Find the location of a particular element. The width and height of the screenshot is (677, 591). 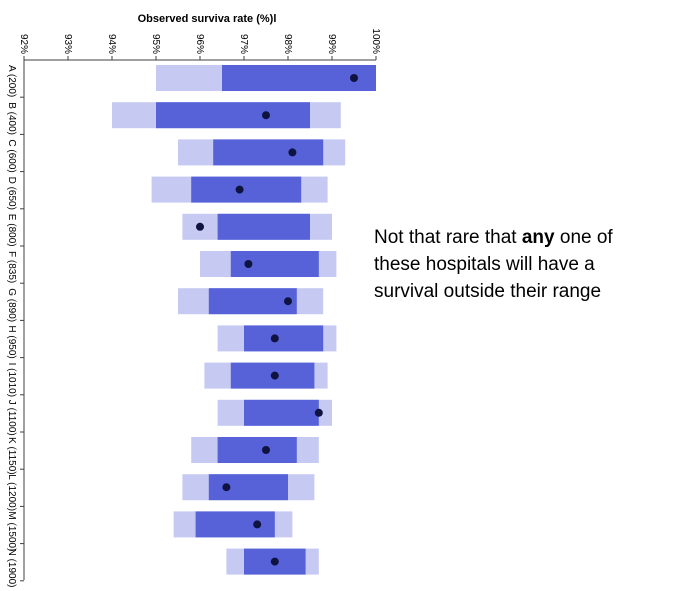

x-tick-label: 98% is located at coordinates (287, 44).